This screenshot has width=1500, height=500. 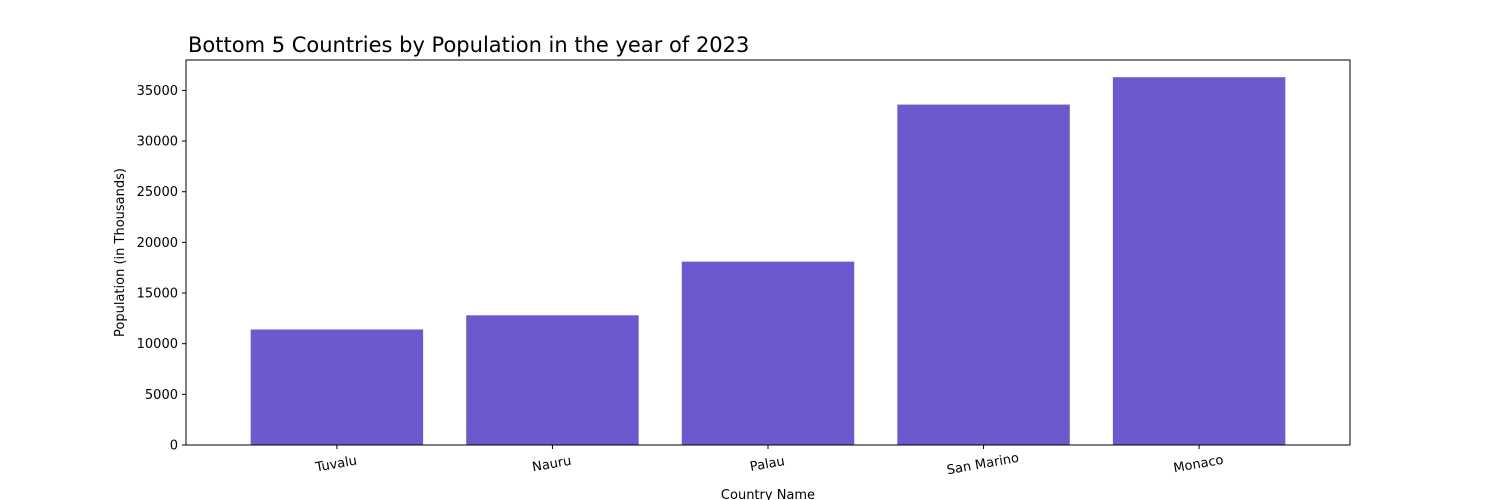 What do you see at coordinates (337, 387) in the screenshot?
I see `bar-tuvalu` at bounding box center [337, 387].